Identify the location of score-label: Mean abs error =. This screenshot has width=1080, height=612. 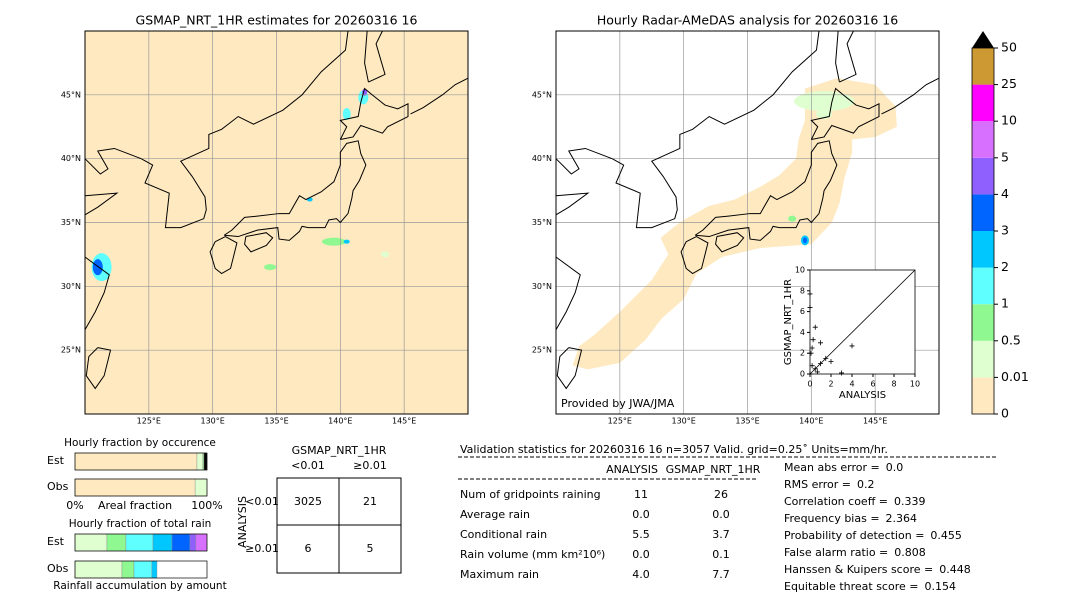
(832, 467).